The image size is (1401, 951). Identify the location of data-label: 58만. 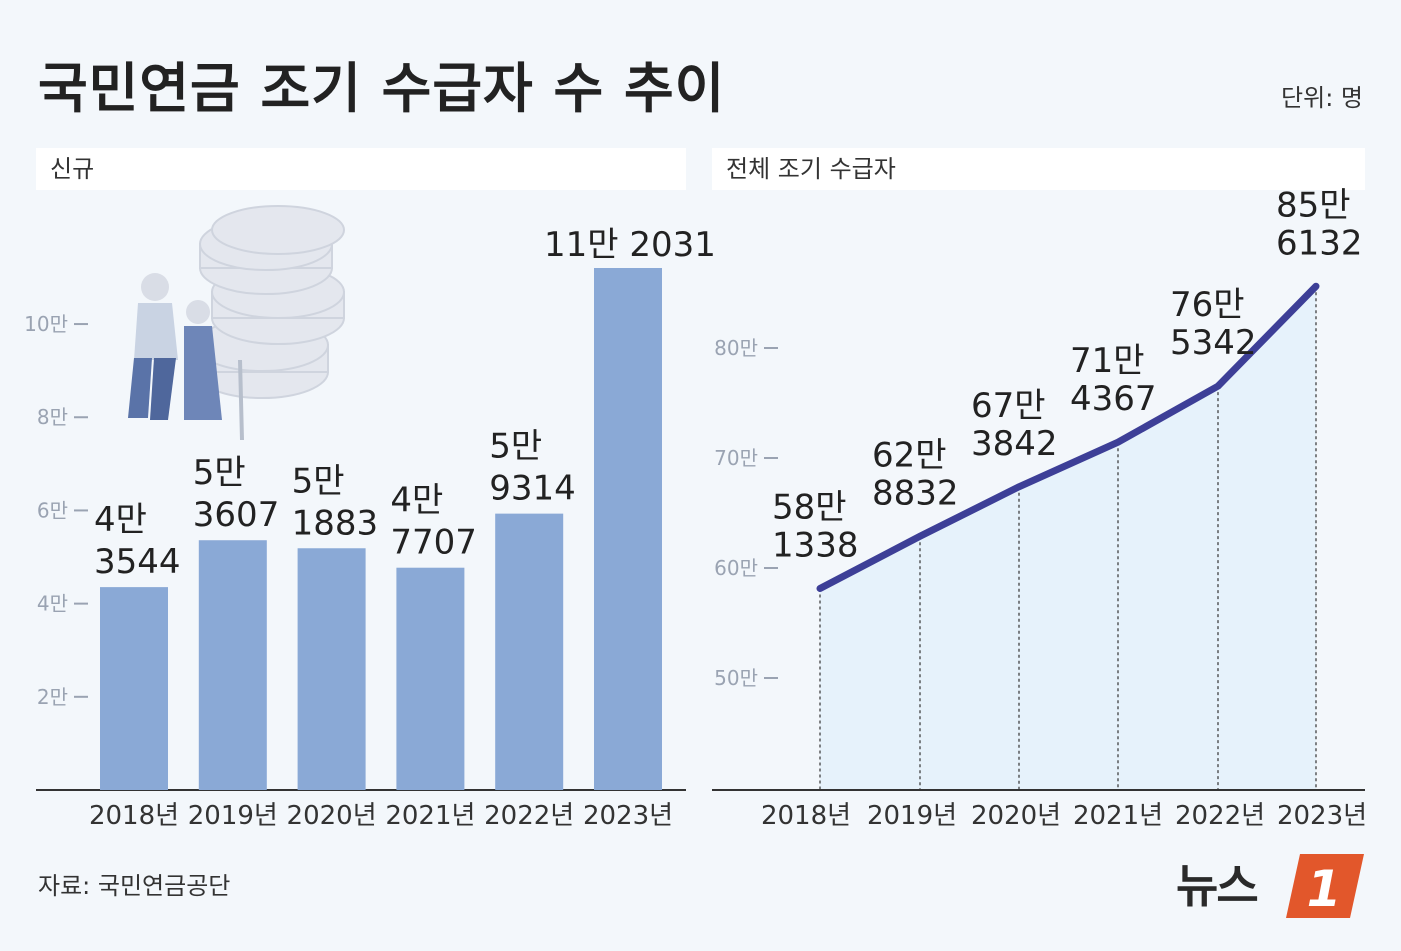
(809, 508).